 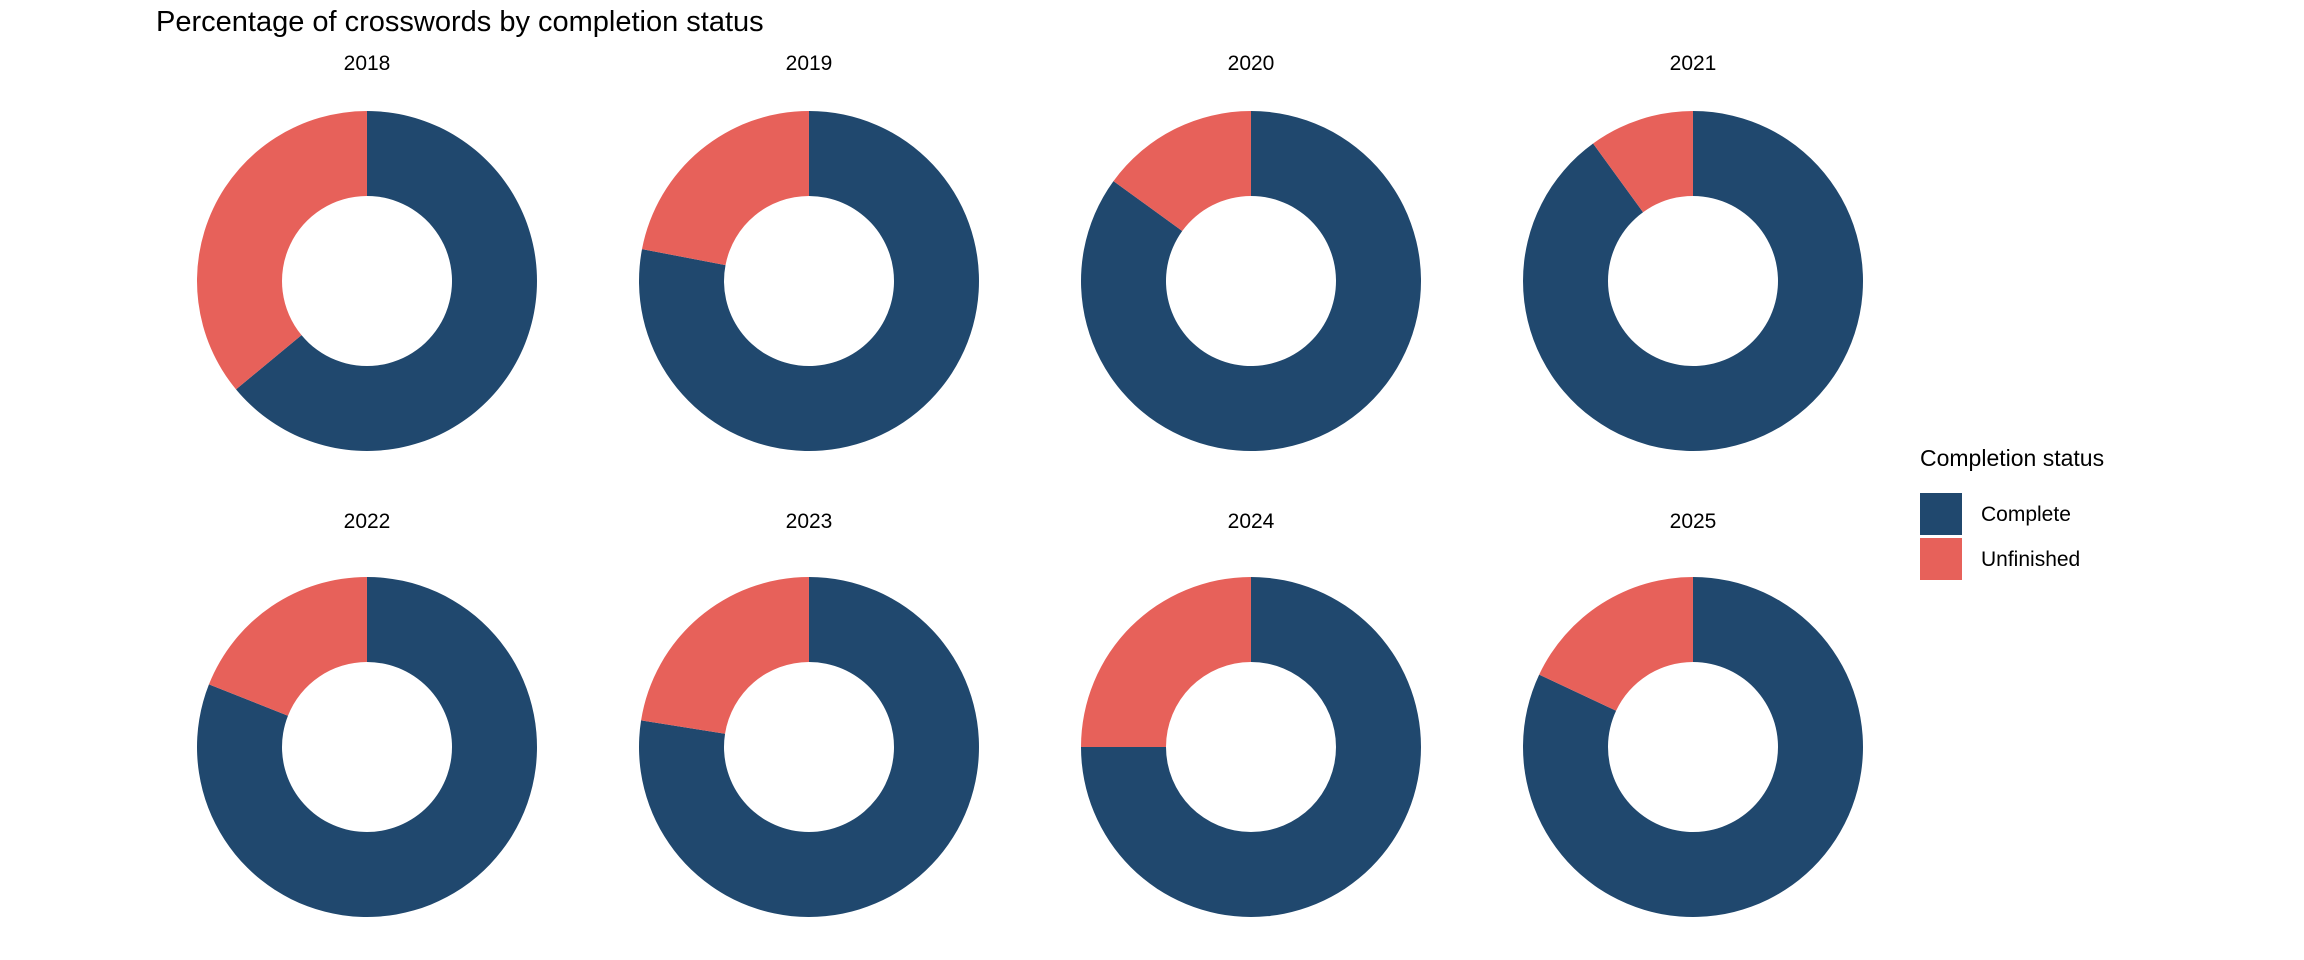 What do you see at coordinates (281, 250) in the screenshot?
I see `donut-slice-unfinished-2018` at bounding box center [281, 250].